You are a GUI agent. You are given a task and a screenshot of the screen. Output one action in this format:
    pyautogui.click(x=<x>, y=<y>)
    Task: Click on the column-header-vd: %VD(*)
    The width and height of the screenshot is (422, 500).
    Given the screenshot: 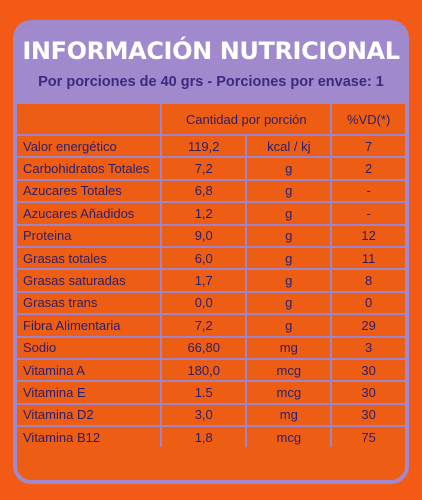 What is the action you would take?
    pyautogui.click(x=367, y=120)
    